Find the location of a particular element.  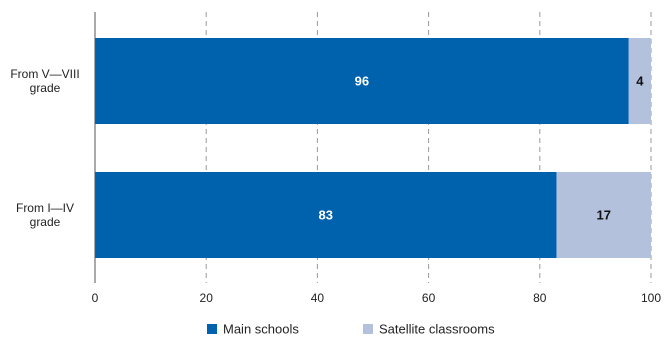

data-label: 4 is located at coordinates (640, 81).